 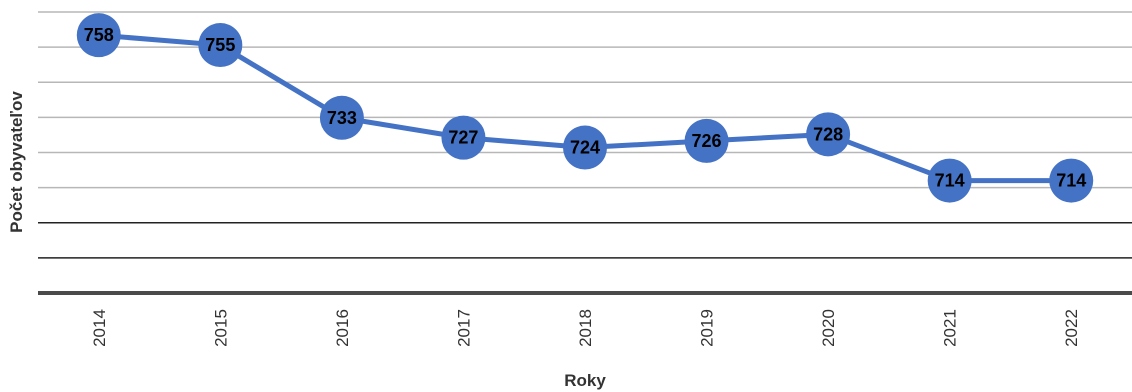 I want to click on data-label: 733, so click(x=342, y=118).